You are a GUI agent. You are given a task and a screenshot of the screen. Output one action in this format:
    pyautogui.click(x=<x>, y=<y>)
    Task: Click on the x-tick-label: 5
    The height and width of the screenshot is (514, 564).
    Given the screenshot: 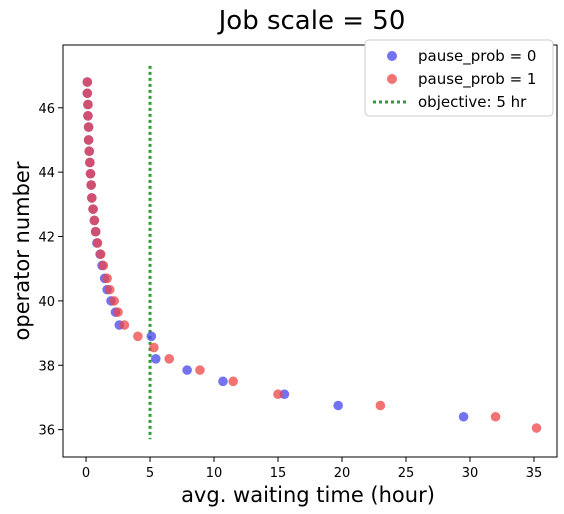 What is the action you would take?
    pyautogui.click(x=150, y=473)
    